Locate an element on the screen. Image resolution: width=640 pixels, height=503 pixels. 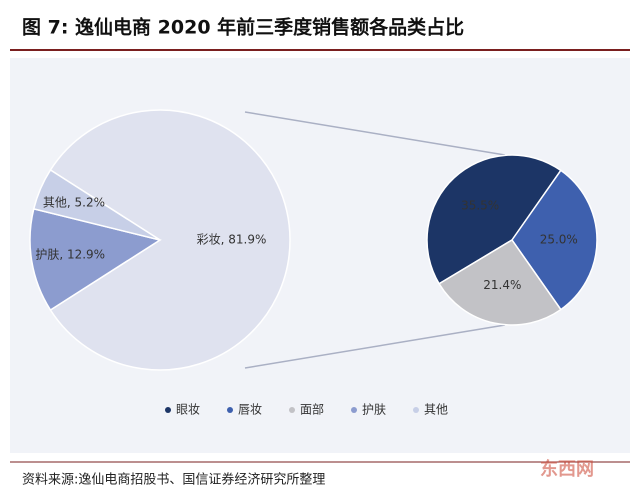
legend-label: 眼妆 is located at coordinates (188, 410).